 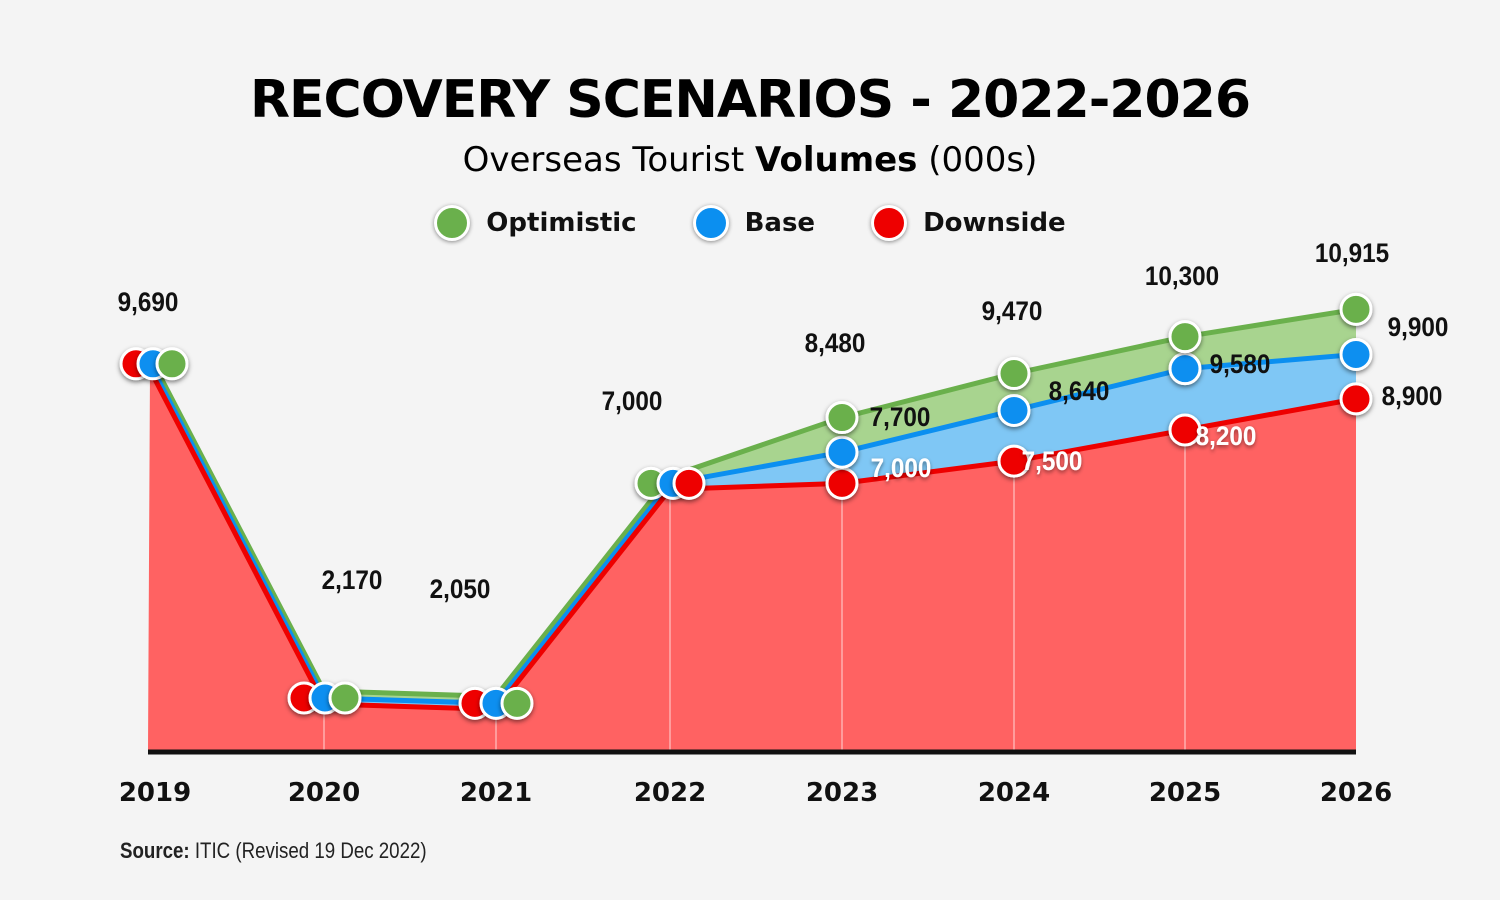 What do you see at coordinates (836, 160) in the screenshot?
I see `subtitle-part-2: Volumes` at bounding box center [836, 160].